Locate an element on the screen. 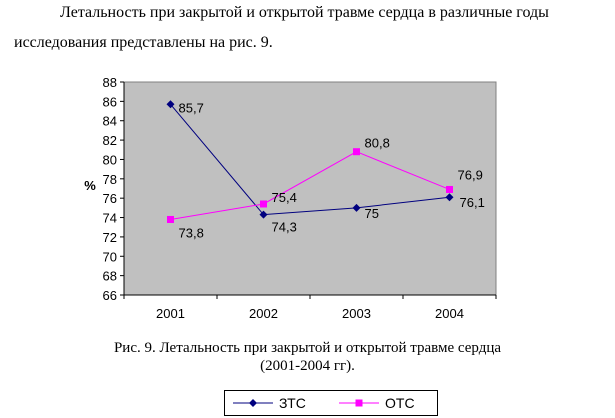  y-tick-label: 80 is located at coordinates (110, 159).